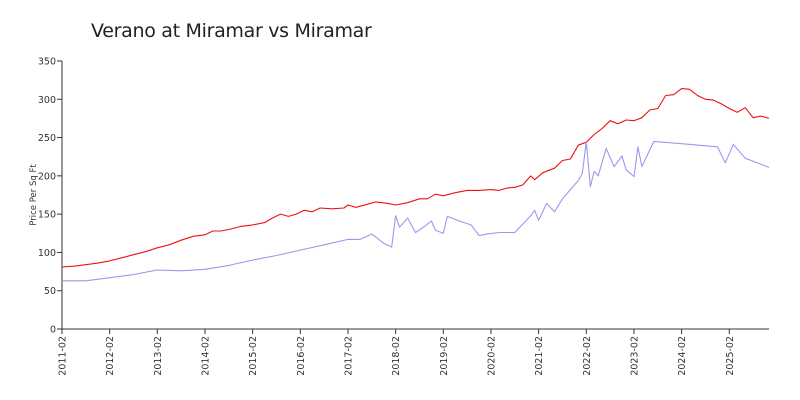 The height and width of the screenshot is (400, 800). I want to click on y-tick-label: 0, so click(53, 330).